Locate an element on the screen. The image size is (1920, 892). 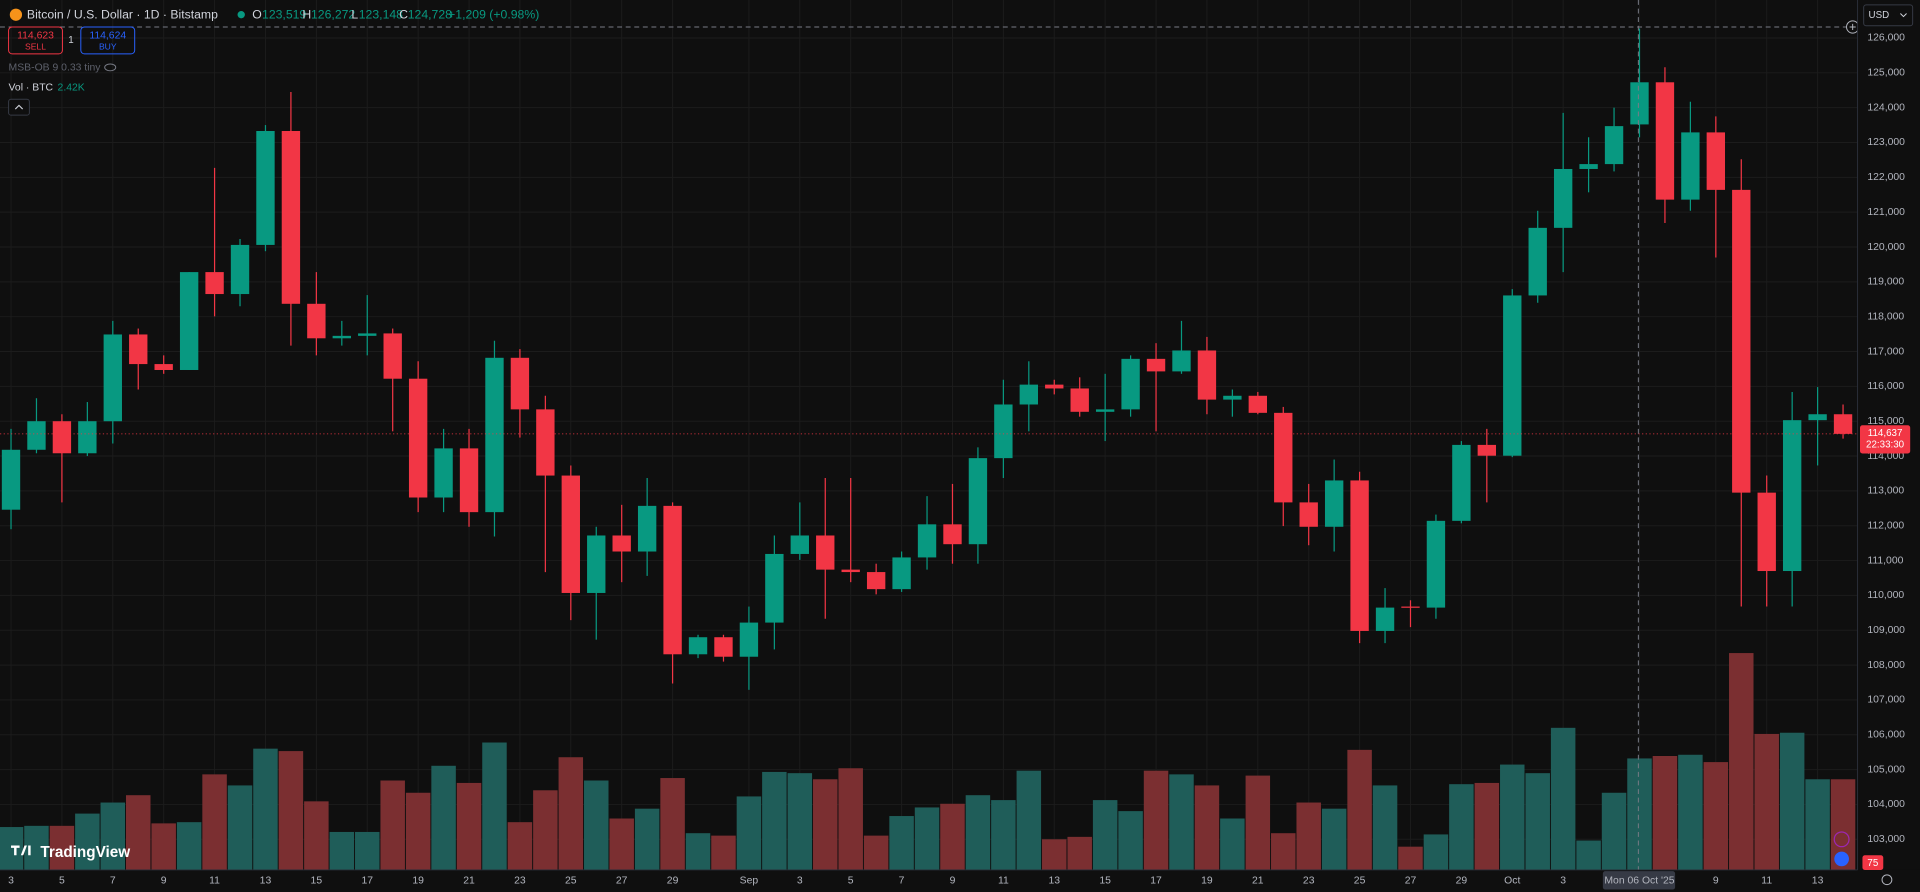
sell-price: 114,623 is located at coordinates (35, 35).